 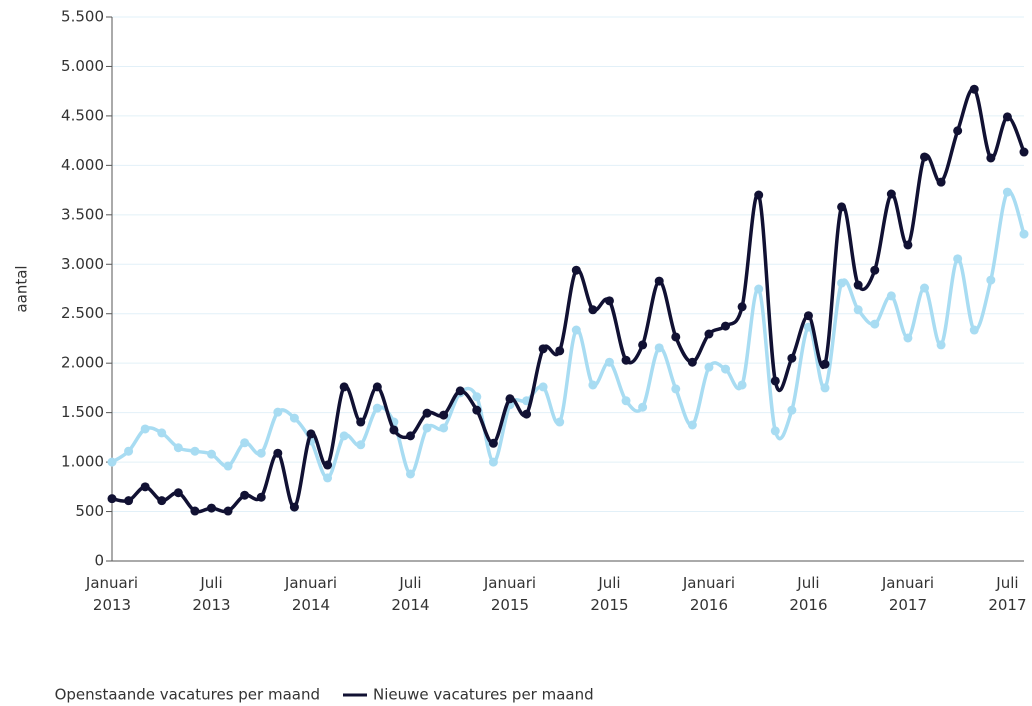 I want to click on x-tick-label: Januari 2016, so click(x=708, y=594).